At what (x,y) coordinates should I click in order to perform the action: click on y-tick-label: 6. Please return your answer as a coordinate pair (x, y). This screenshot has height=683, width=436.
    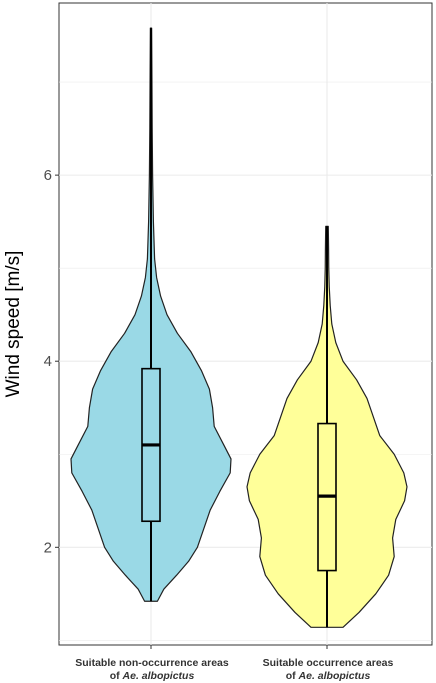
    Looking at the image, I should click on (48, 175).